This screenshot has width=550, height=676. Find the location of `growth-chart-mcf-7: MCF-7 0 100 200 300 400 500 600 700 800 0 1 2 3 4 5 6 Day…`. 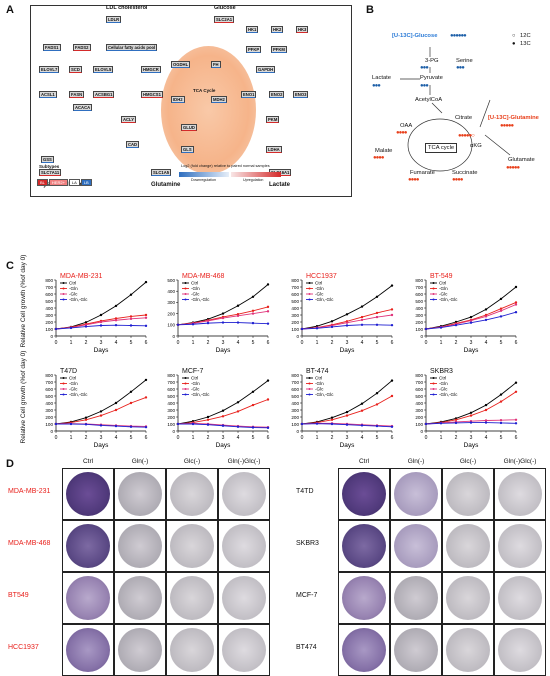

growth-chart-mcf-7: MCF-7 0 100 200 300 400 500 600 700 800 0 1 2 3 4 5 6 Day… is located at coordinates (219, 407).